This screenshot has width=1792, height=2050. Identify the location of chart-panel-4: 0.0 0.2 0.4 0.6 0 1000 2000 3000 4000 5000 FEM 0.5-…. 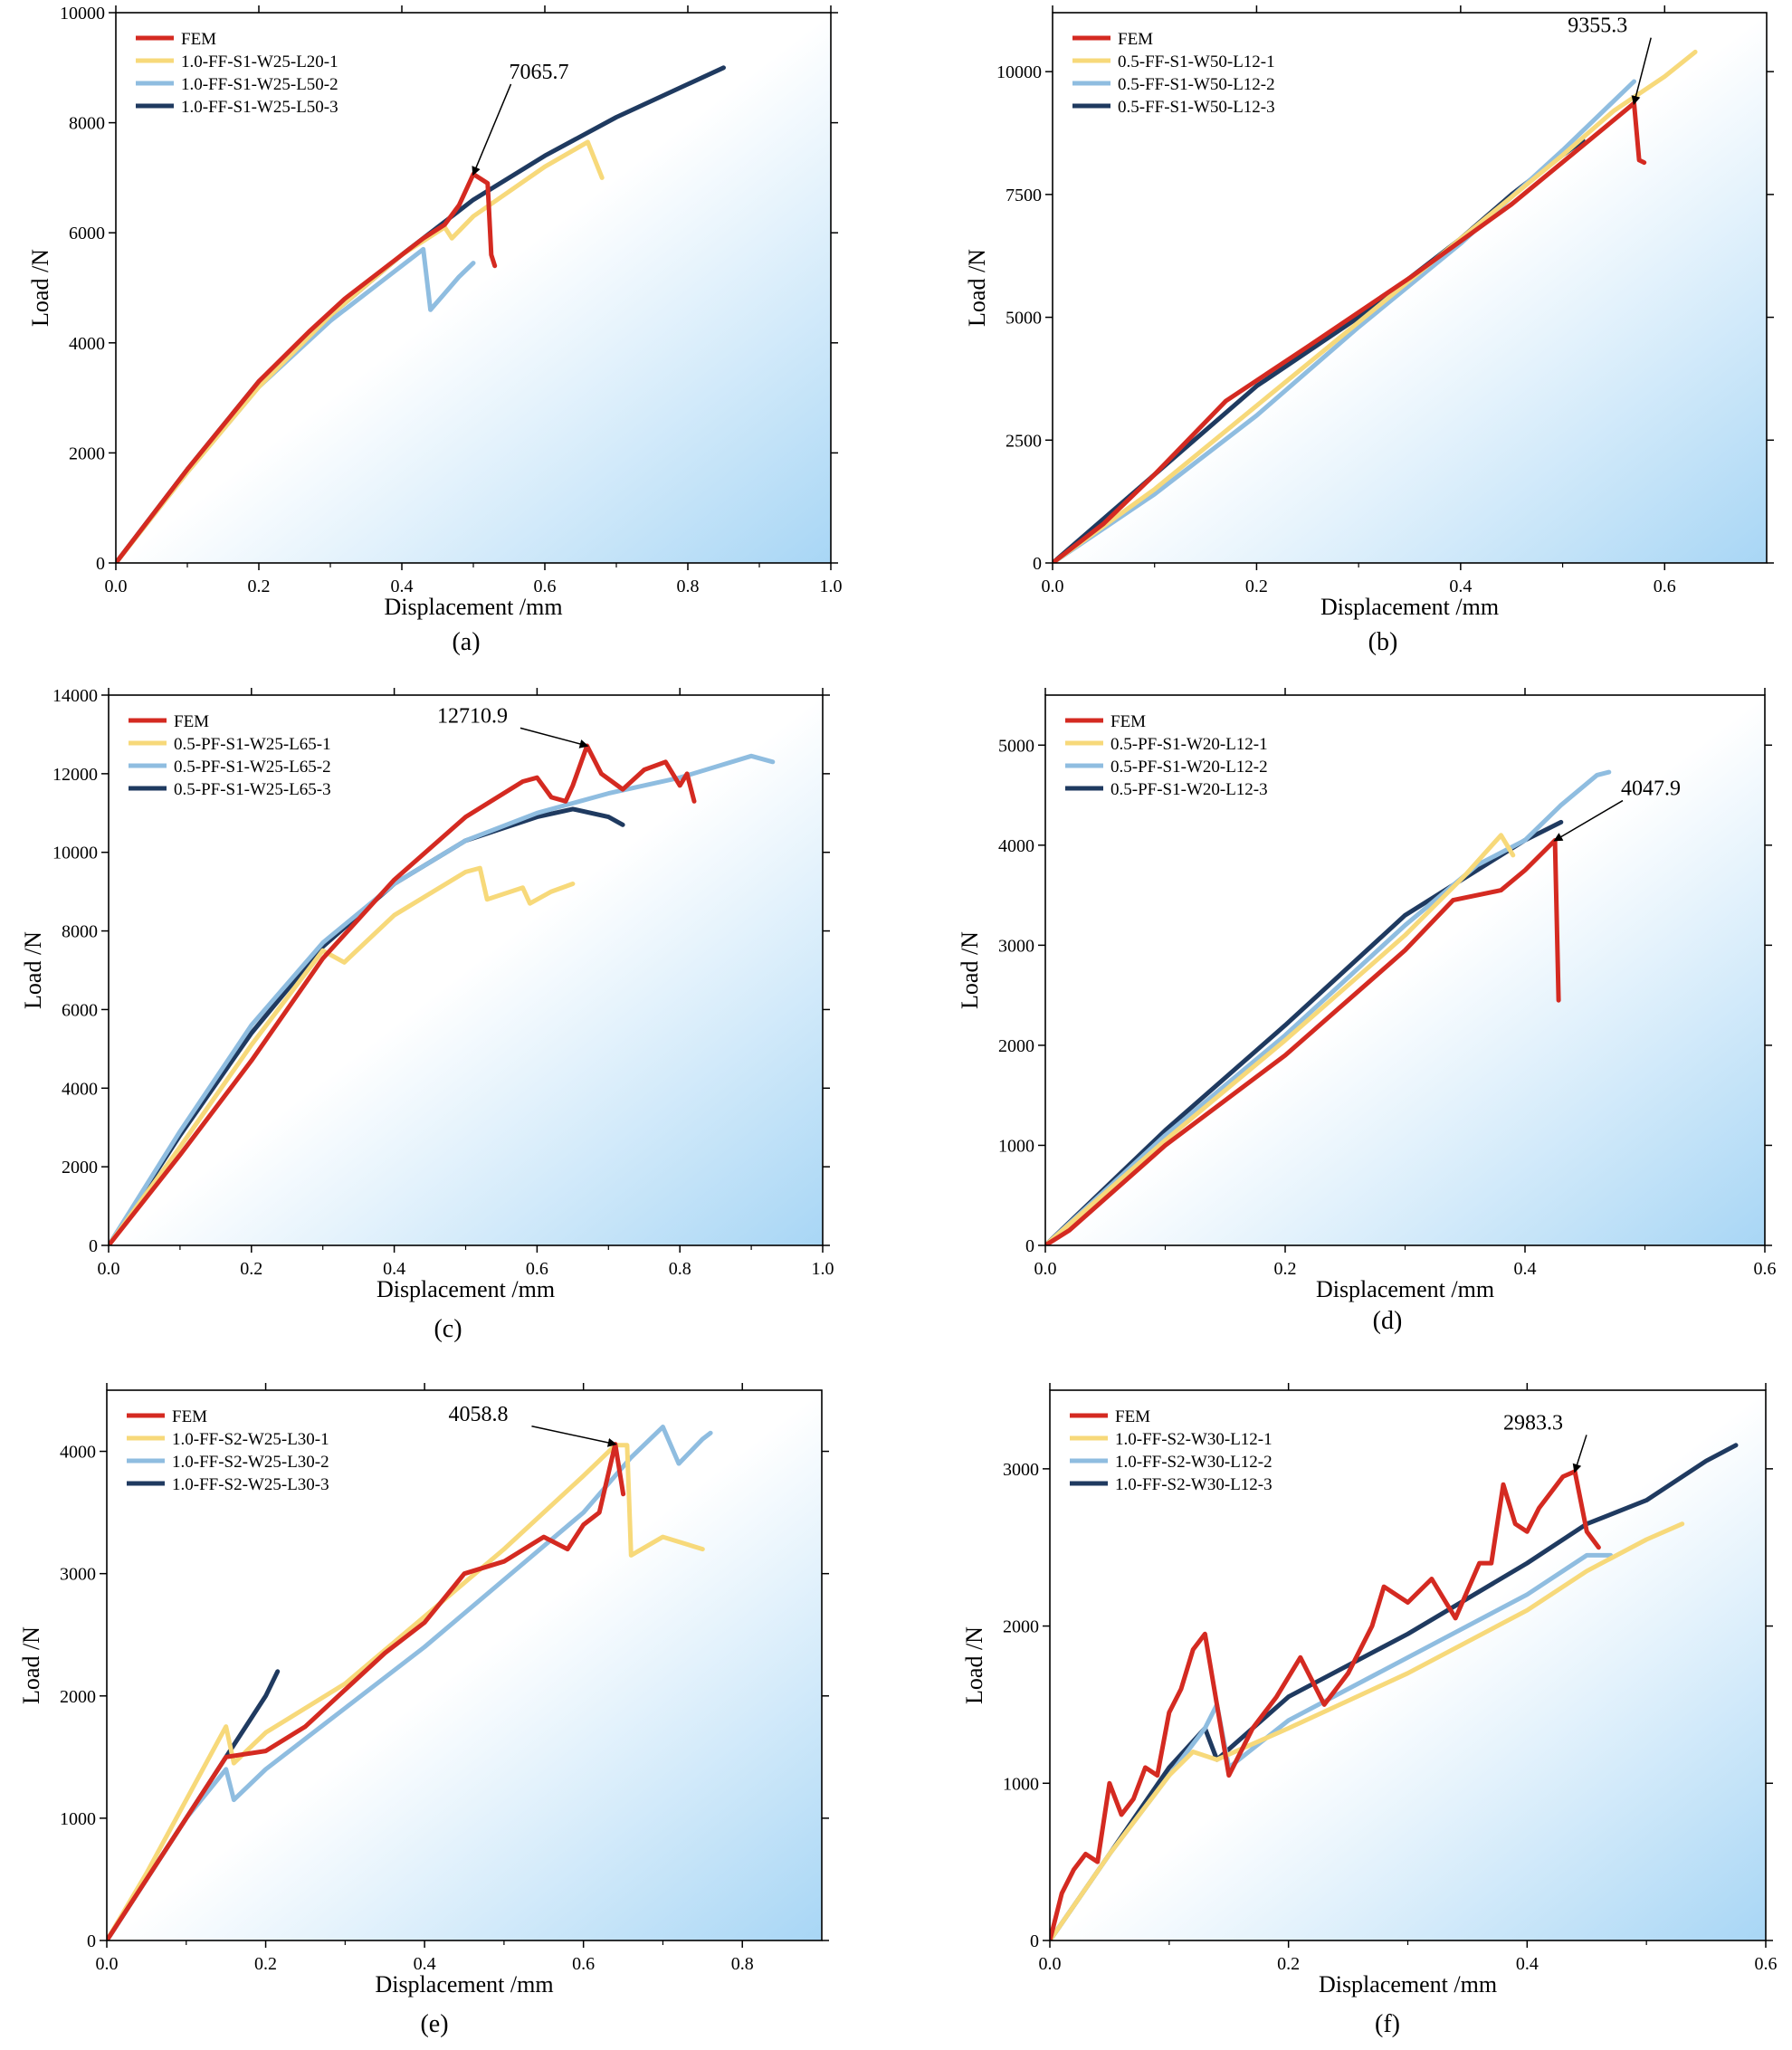
(1367, 1012).